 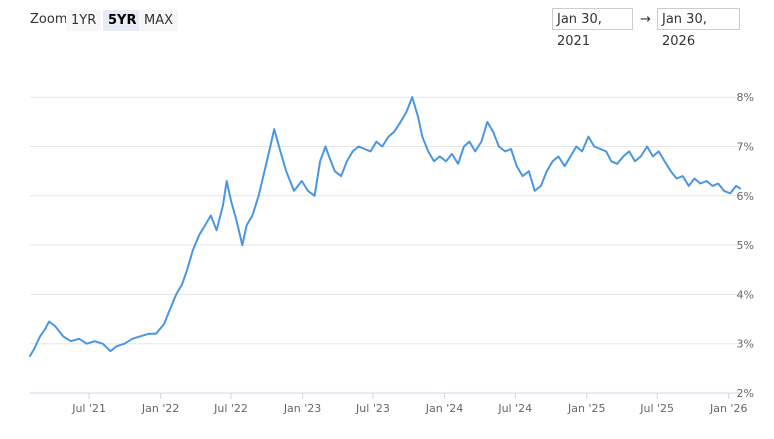 What do you see at coordinates (745, 196) in the screenshot?
I see `y-tick-label: 6%` at bounding box center [745, 196].